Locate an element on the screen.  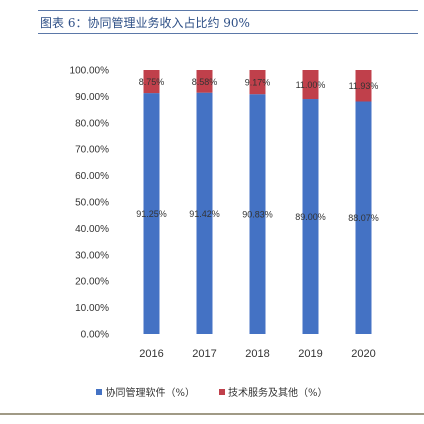
legend-item-primary: 协同管理软件（%） is located at coordinates (145, 391).